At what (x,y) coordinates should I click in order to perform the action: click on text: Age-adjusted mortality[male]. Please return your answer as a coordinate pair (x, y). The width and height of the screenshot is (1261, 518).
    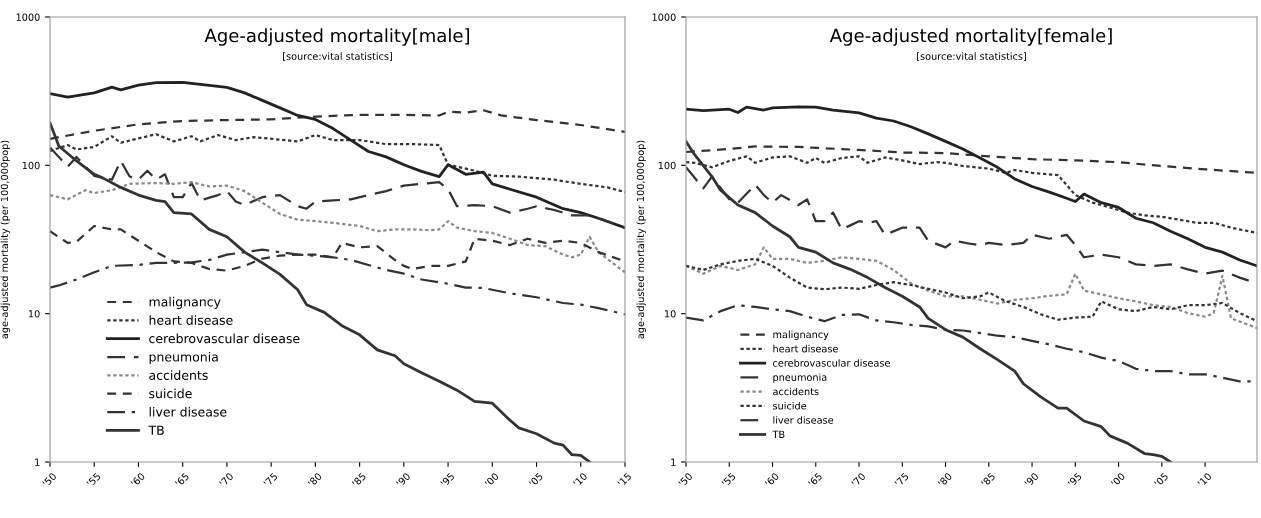
    Looking at the image, I should click on (336, 37).